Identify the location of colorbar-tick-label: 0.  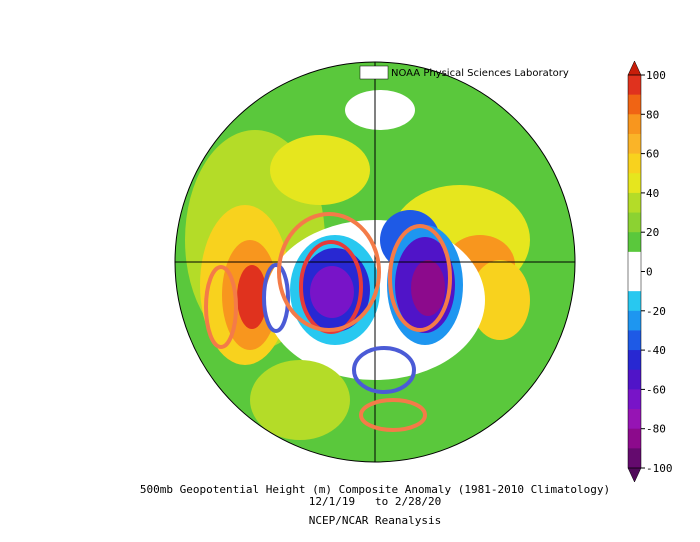
(649, 272).